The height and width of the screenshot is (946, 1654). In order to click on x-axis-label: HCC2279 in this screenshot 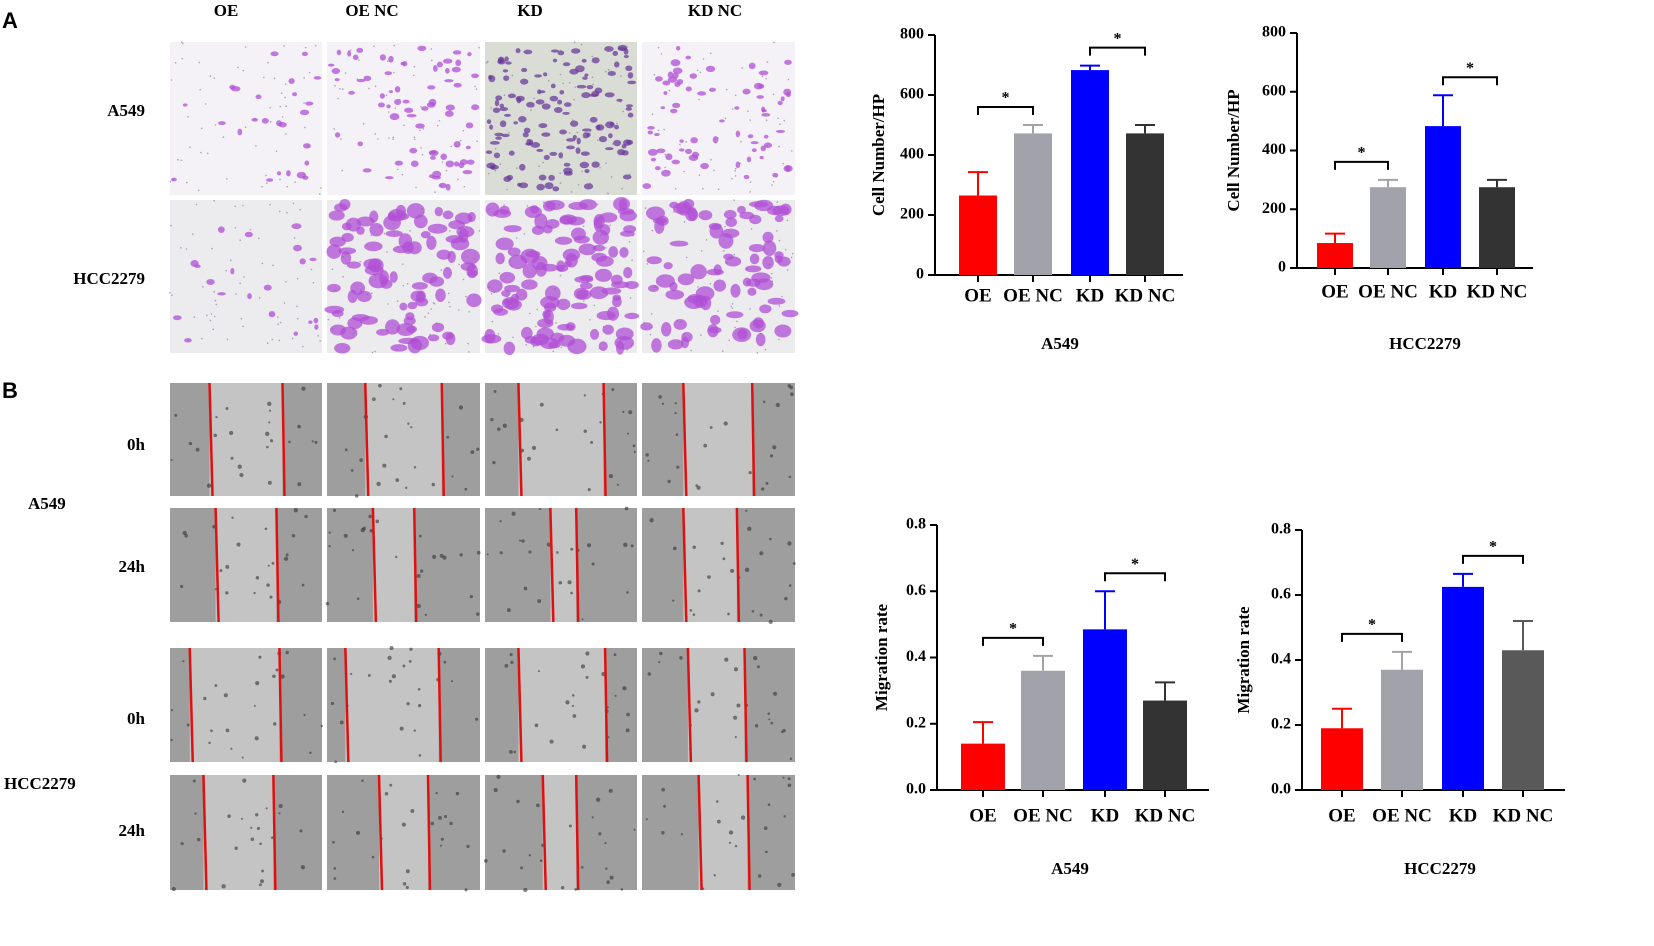, I will do `click(1440, 868)`.